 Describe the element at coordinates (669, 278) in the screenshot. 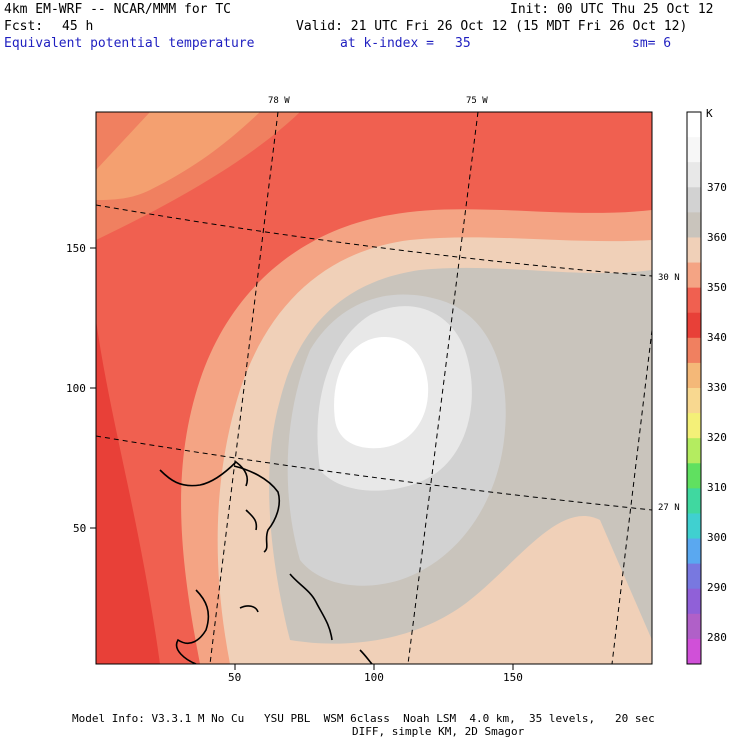

I see `lat-label-30n: 30 N` at that location.